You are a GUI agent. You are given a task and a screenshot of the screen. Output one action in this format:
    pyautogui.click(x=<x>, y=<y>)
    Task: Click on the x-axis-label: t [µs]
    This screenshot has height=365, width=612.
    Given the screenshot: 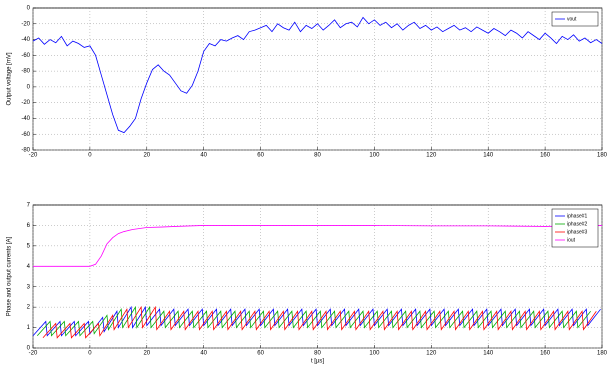 What is the action you would take?
    pyautogui.click(x=317, y=362)
    